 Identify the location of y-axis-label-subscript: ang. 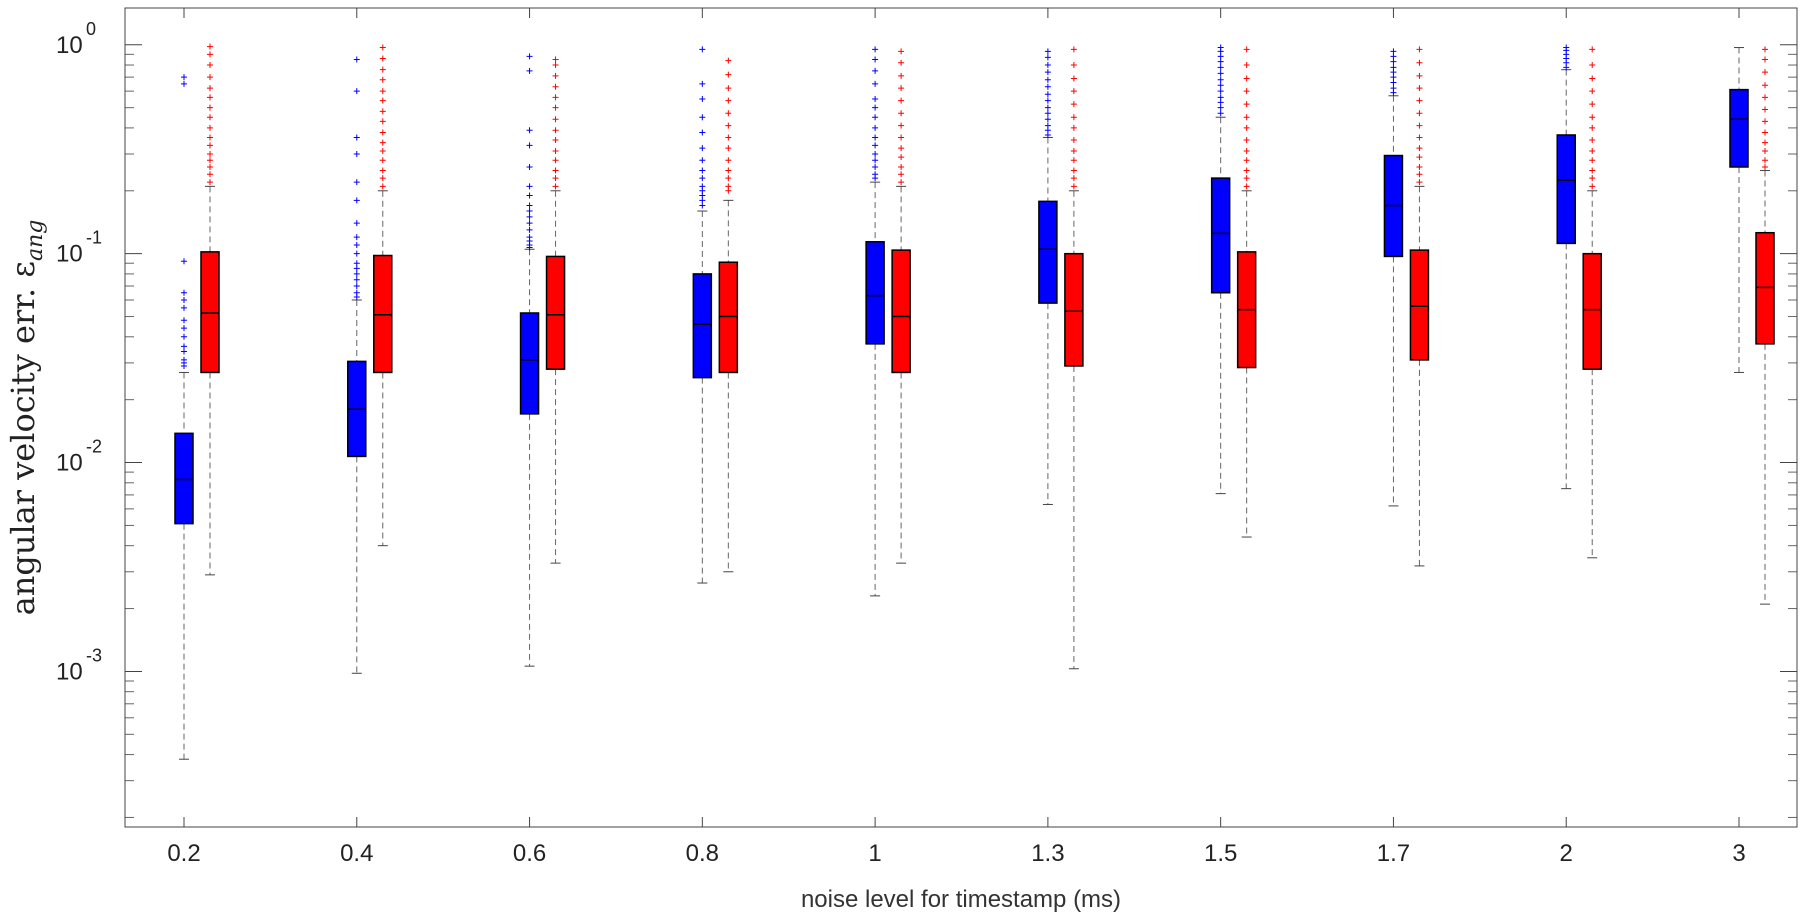
(35, 240).